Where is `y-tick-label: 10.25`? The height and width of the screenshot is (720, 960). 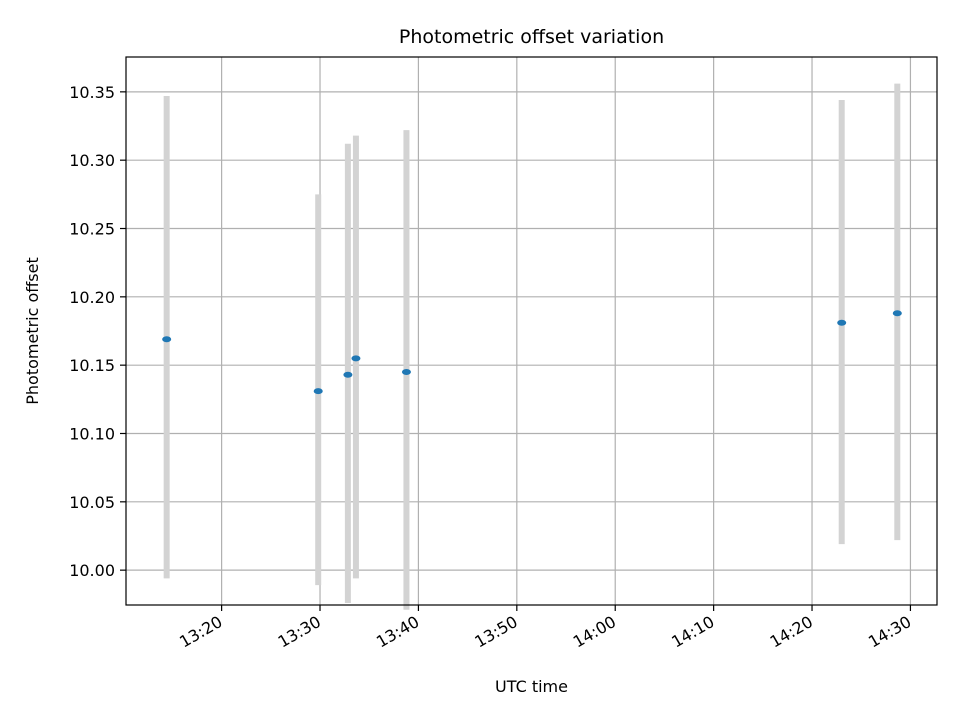 y-tick-label: 10.25 is located at coordinates (92, 229).